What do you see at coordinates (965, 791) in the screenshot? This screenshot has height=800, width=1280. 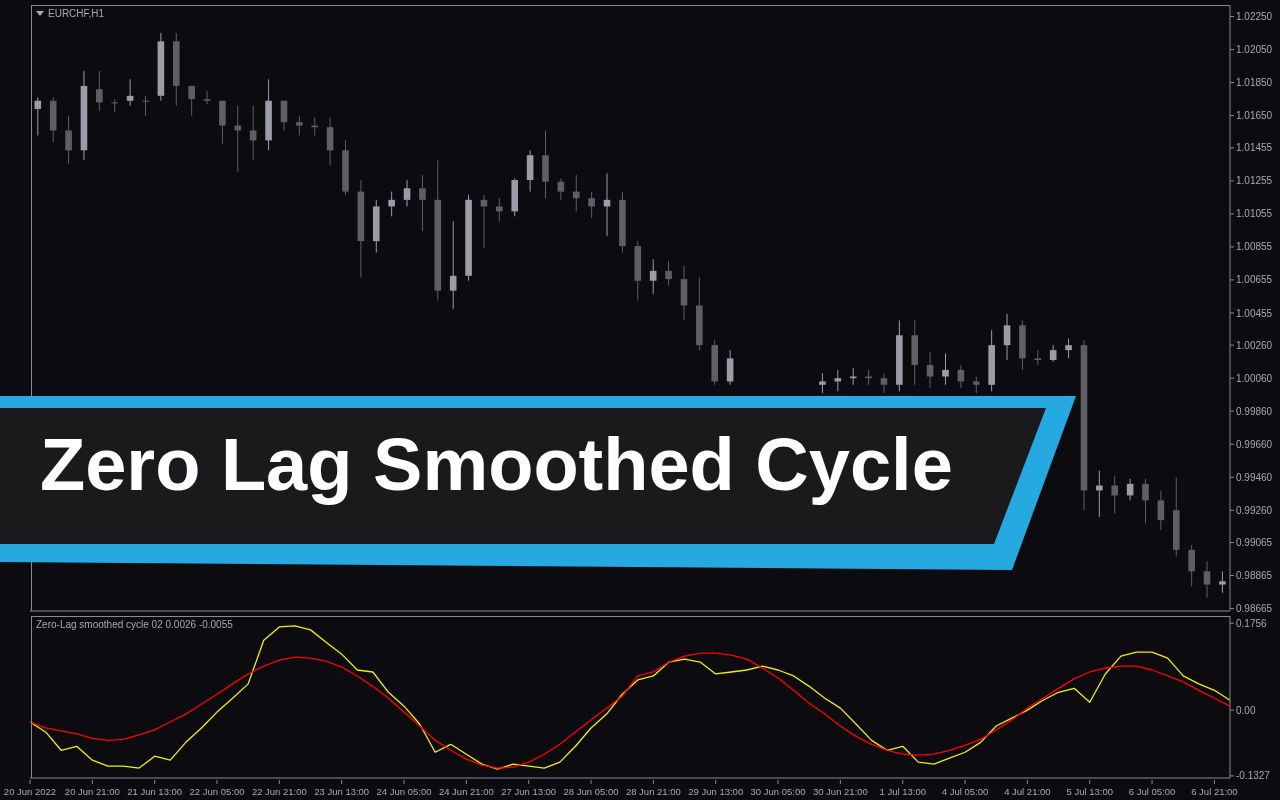 I see `x-tick-label: 4 Jul 05:00` at bounding box center [965, 791].